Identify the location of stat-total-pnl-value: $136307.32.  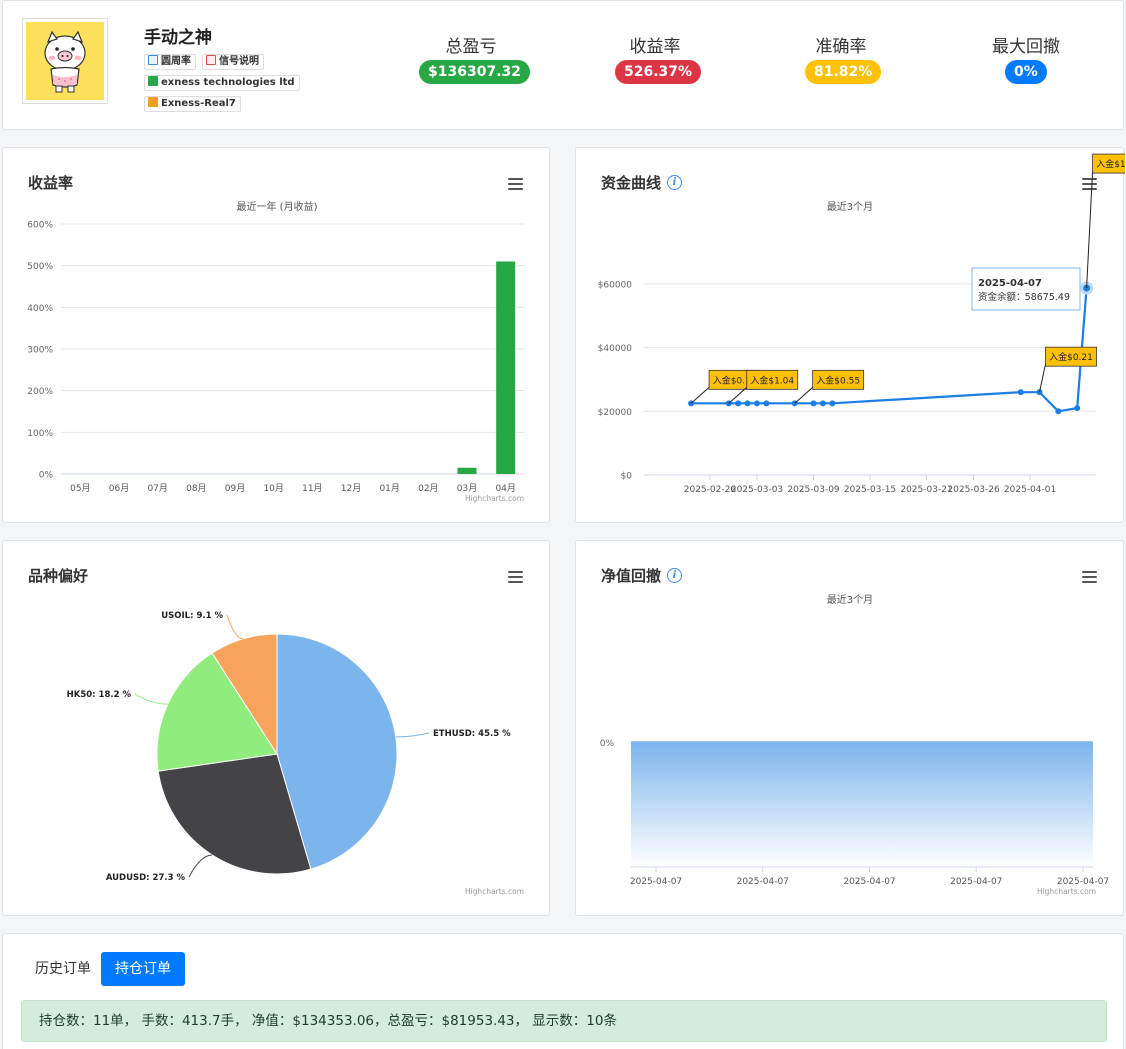
(474, 72).